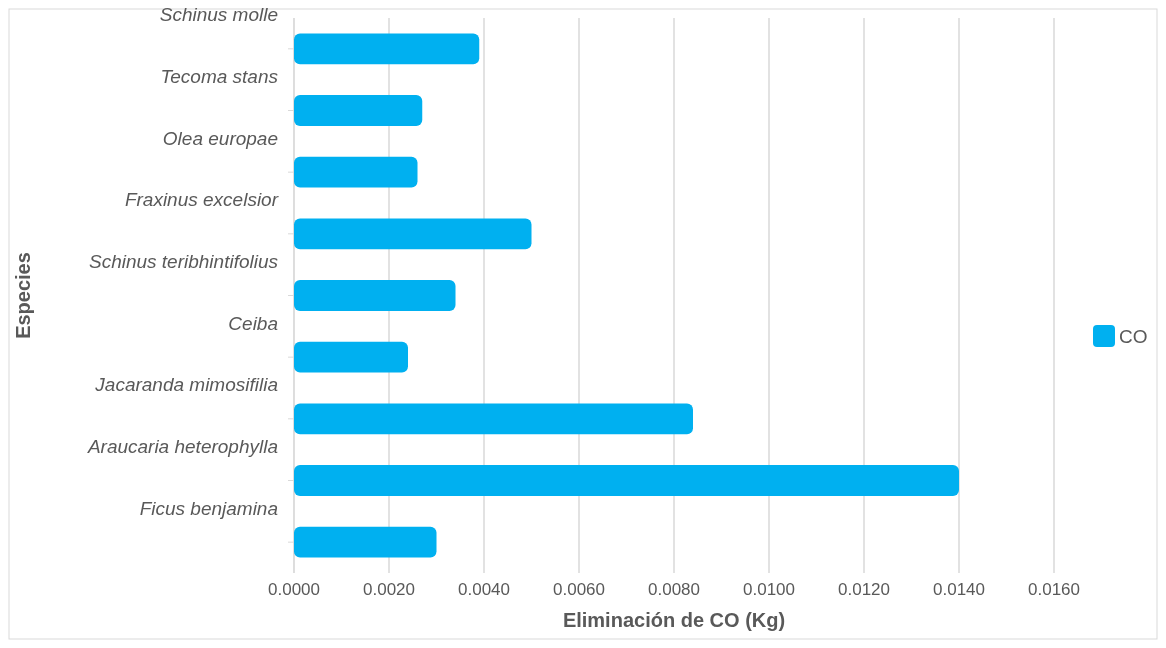  Describe the element at coordinates (183, 262) in the screenshot. I see `y-tick-label: Schinus teribhintifolius` at that location.